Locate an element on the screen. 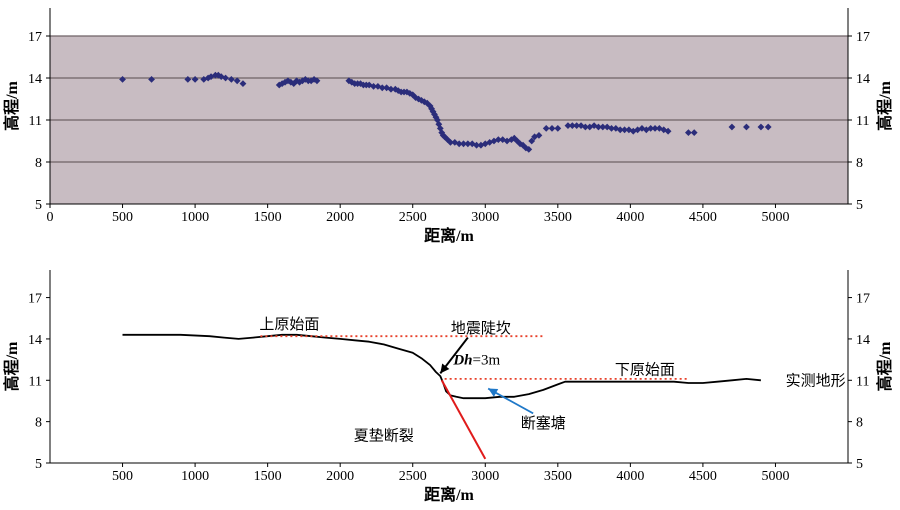 The image size is (900, 510). dh-label: Dh=3m is located at coordinates (476, 361).